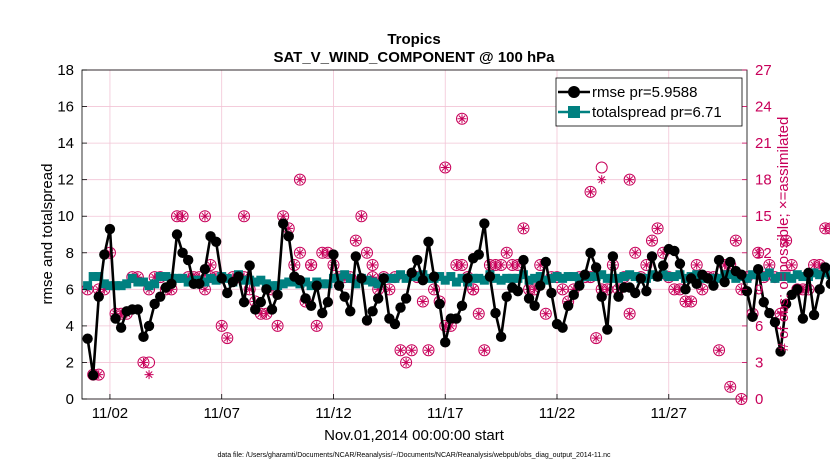 Image resolution: width=830 pixels, height=470 pixels. Describe the element at coordinates (65, 107) in the screenshot. I see `y-tick-label: 16` at that location.